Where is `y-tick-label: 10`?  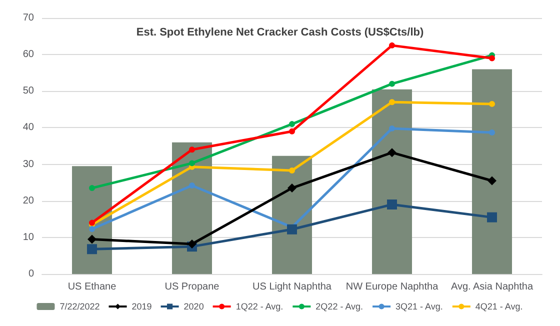
y-tick-label: 10 is located at coordinates (28, 237).